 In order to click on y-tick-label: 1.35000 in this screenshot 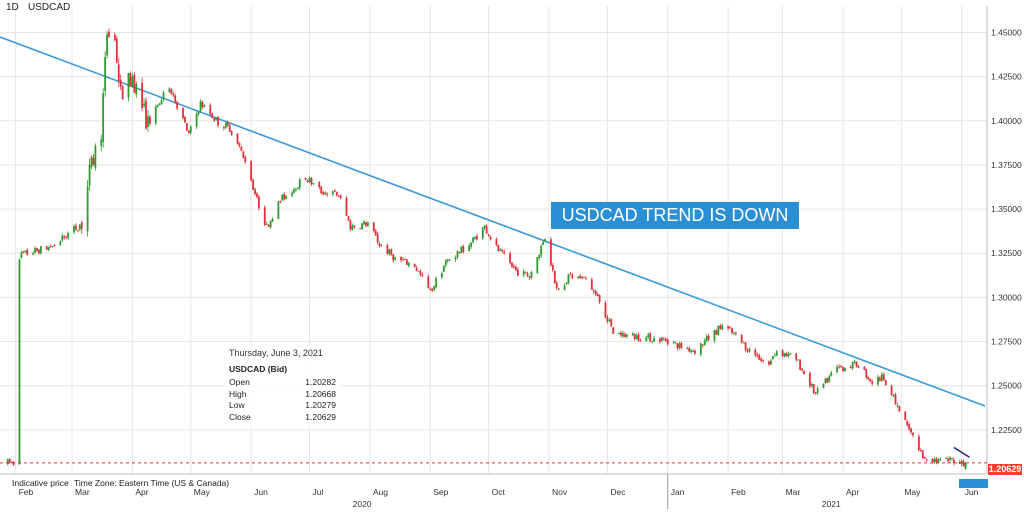, I will do `click(1006, 209)`.